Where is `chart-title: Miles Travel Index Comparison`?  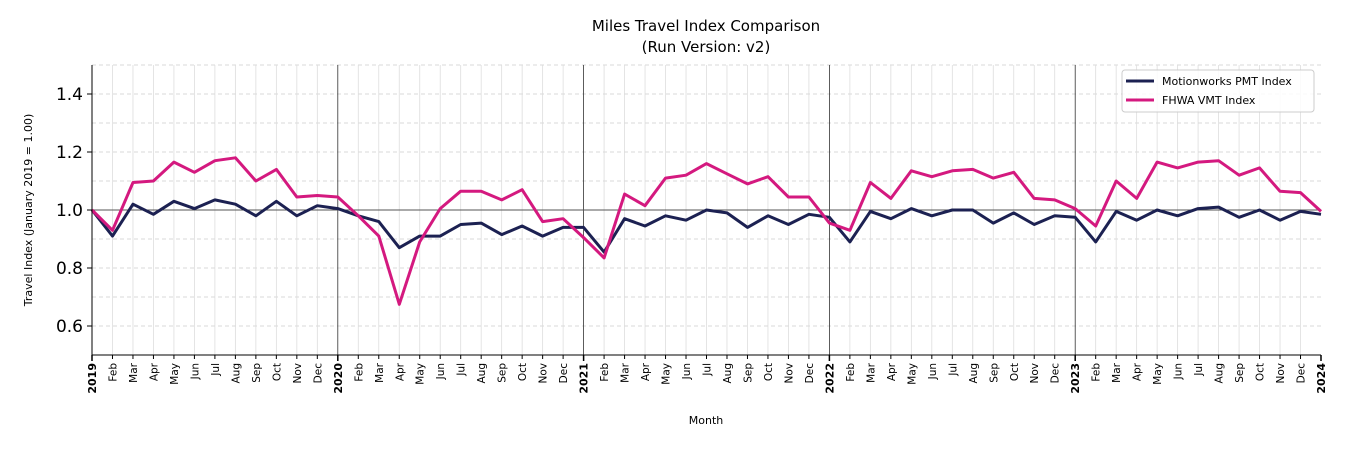 chart-title: Miles Travel Index Comparison is located at coordinates (706, 26).